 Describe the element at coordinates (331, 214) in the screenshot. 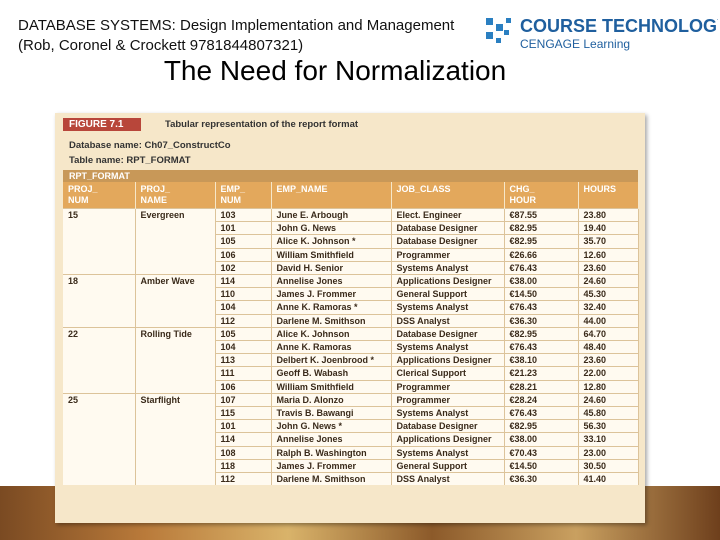

I see `table-cell: June E. Arbough` at that location.